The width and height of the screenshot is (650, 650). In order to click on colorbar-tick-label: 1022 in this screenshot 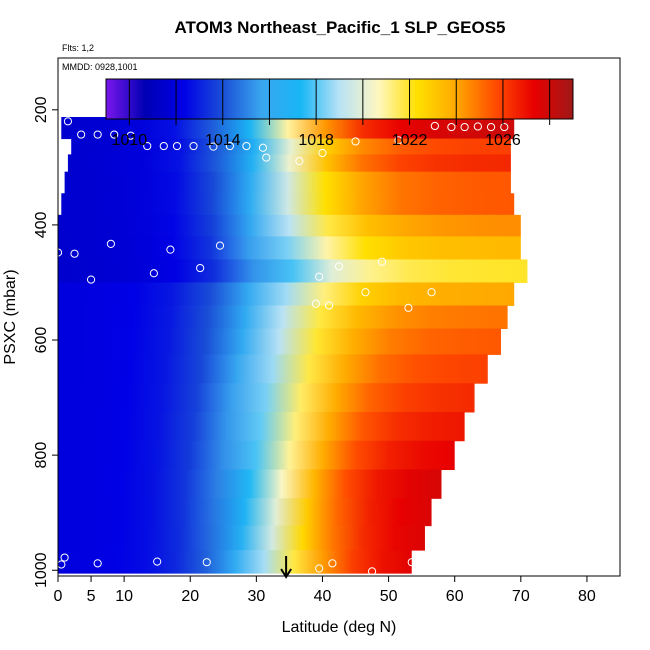, I will do `click(410, 140)`.